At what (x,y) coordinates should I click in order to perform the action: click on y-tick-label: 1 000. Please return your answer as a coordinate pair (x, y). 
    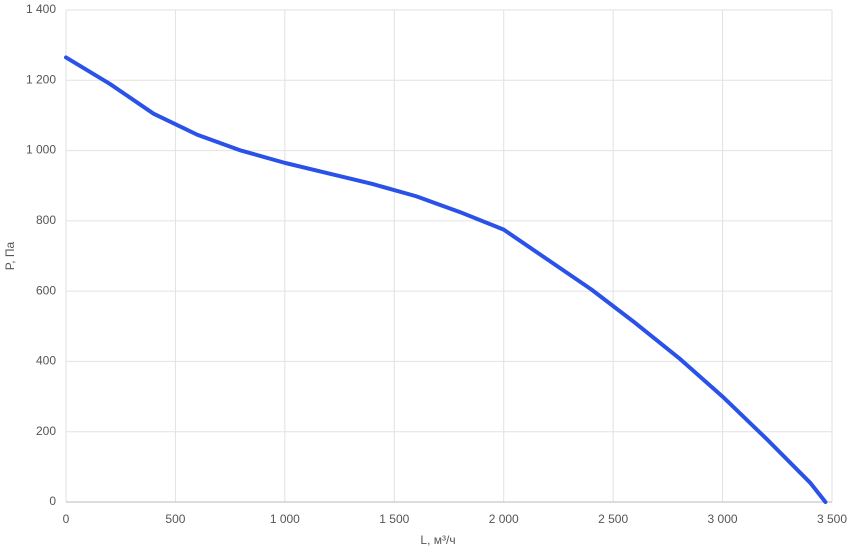
    Looking at the image, I should click on (41, 150).